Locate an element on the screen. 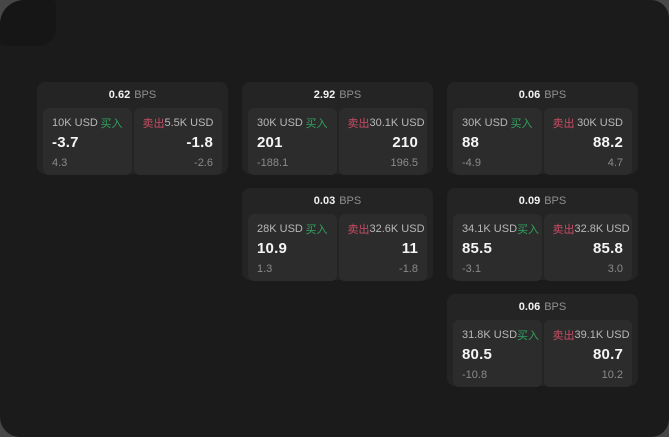 This screenshot has height=437, width=669. bps-header: 0.03 BPS is located at coordinates (337, 201).